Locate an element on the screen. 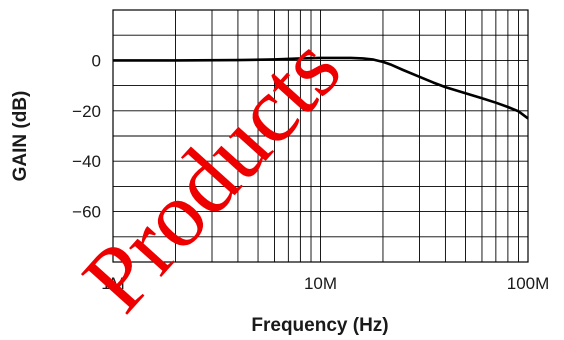  x-tick-label: 100M is located at coordinates (528, 283).